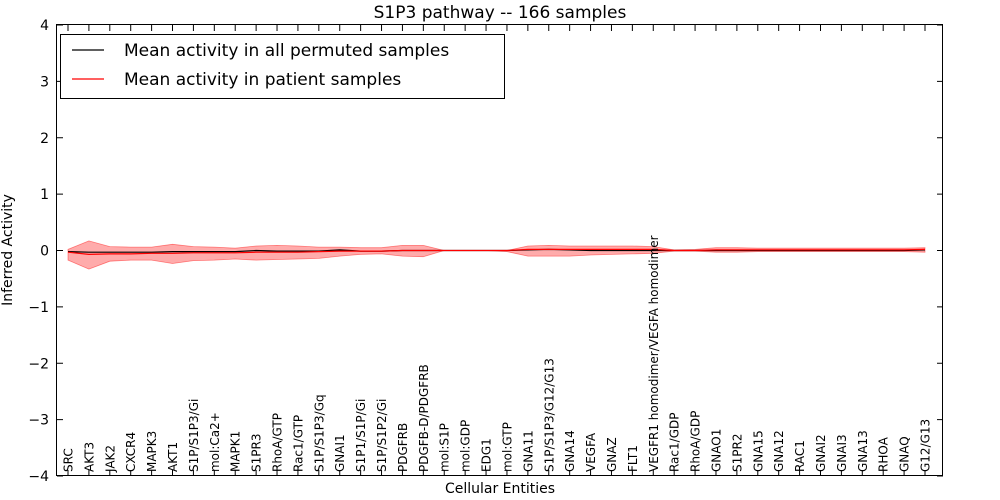 This screenshot has height=500, width=1000. Describe the element at coordinates (278, 442) in the screenshot. I see `x-tick-label: RhoA/GTP` at that location.